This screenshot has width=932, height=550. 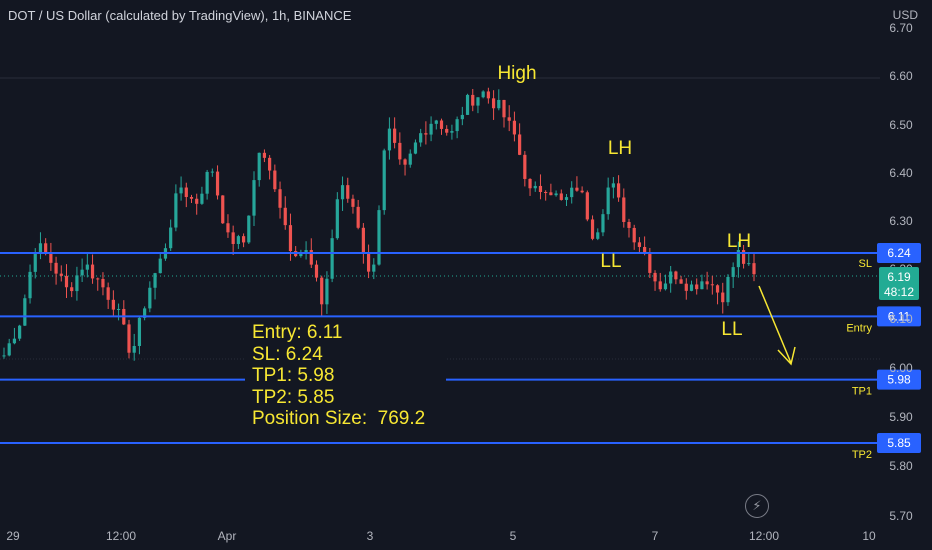 What do you see at coordinates (901, 221) in the screenshot?
I see `ytick: 6.30` at bounding box center [901, 221].